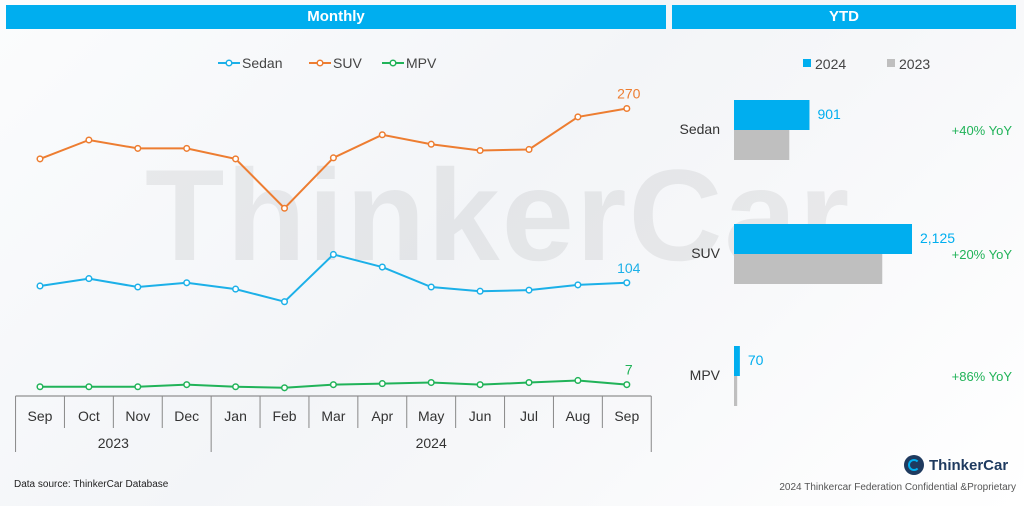 Image resolution: width=1024 pixels, height=506 pixels. What do you see at coordinates (284, 416) in the screenshot?
I see `x-tick-label: Feb` at bounding box center [284, 416].